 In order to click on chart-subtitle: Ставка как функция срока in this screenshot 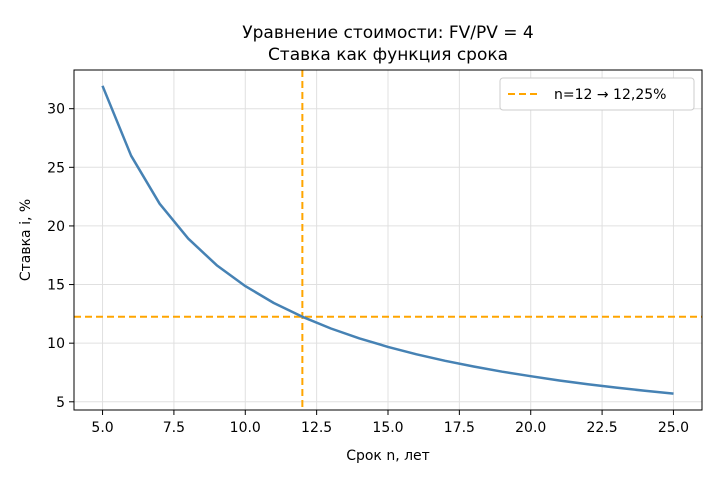, I will do `click(388, 55)`.